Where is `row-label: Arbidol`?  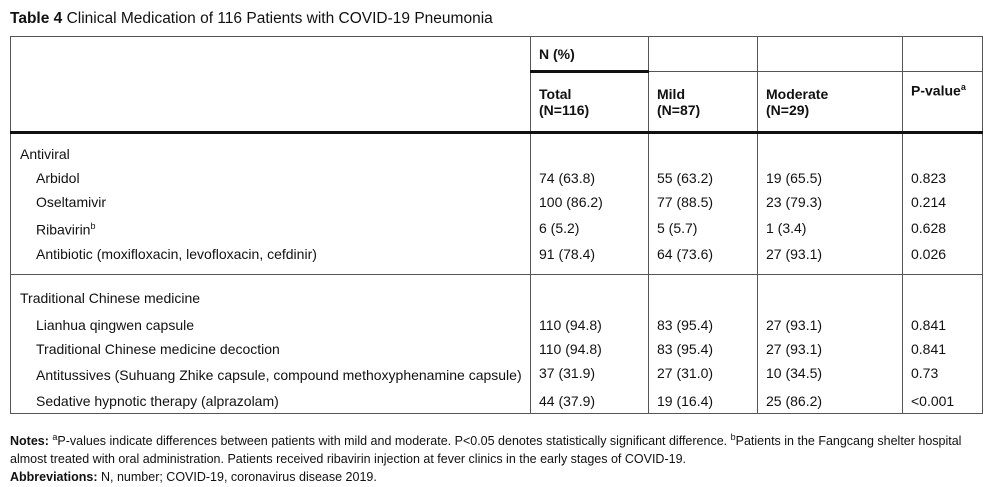
row-label: Arbidol is located at coordinates (58, 178).